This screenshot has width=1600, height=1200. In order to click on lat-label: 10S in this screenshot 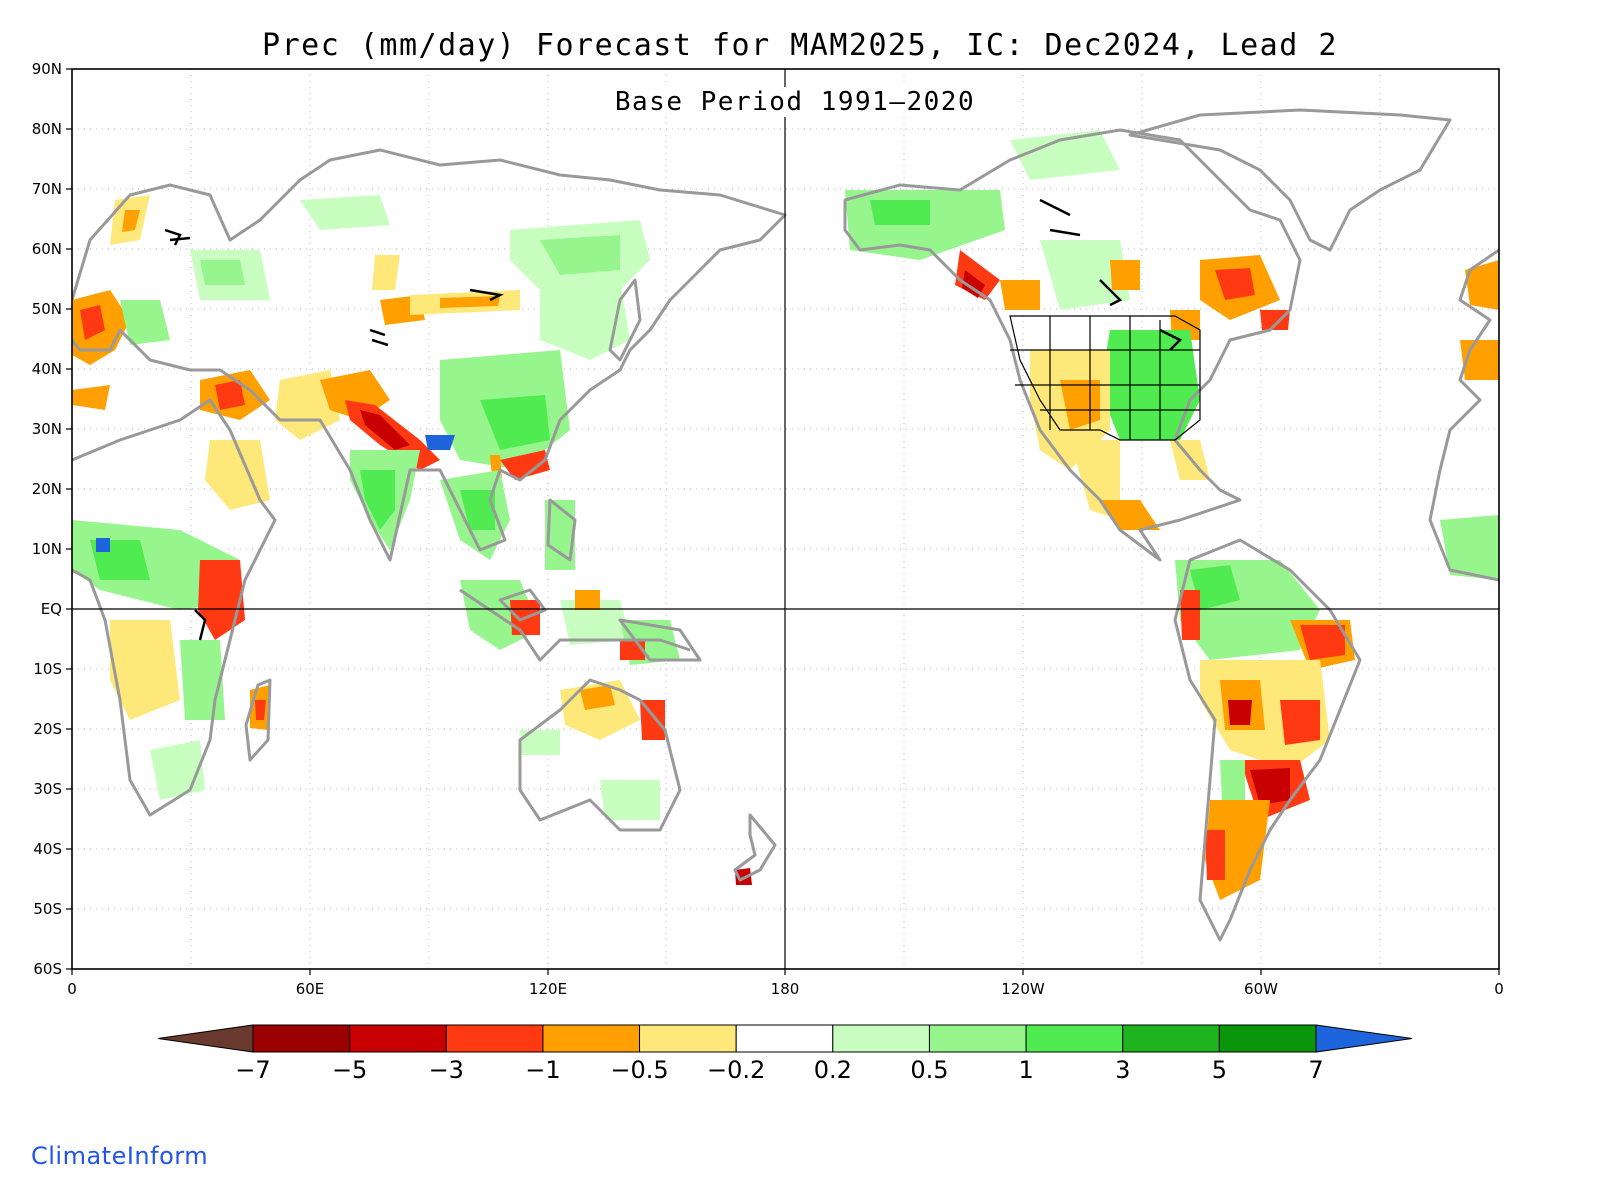, I will do `click(47, 669)`.